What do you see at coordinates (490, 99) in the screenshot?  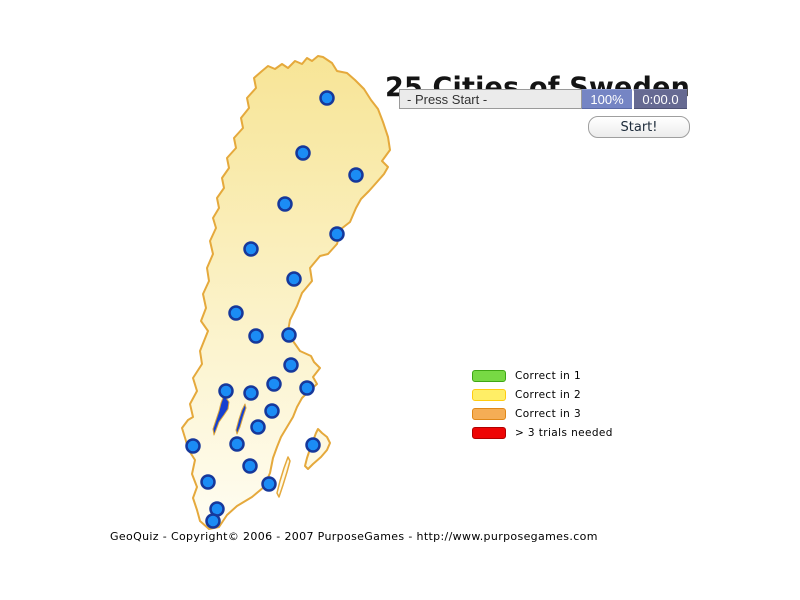 I see `status-message: - Press Start -` at bounding box center [490, 99].